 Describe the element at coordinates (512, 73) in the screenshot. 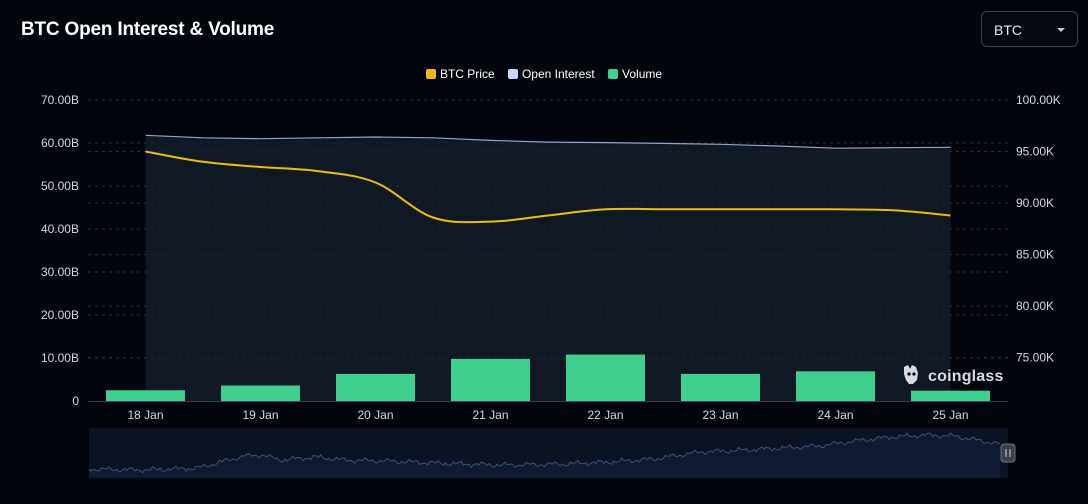

I see `legend-swatch-open-interest` at that location.